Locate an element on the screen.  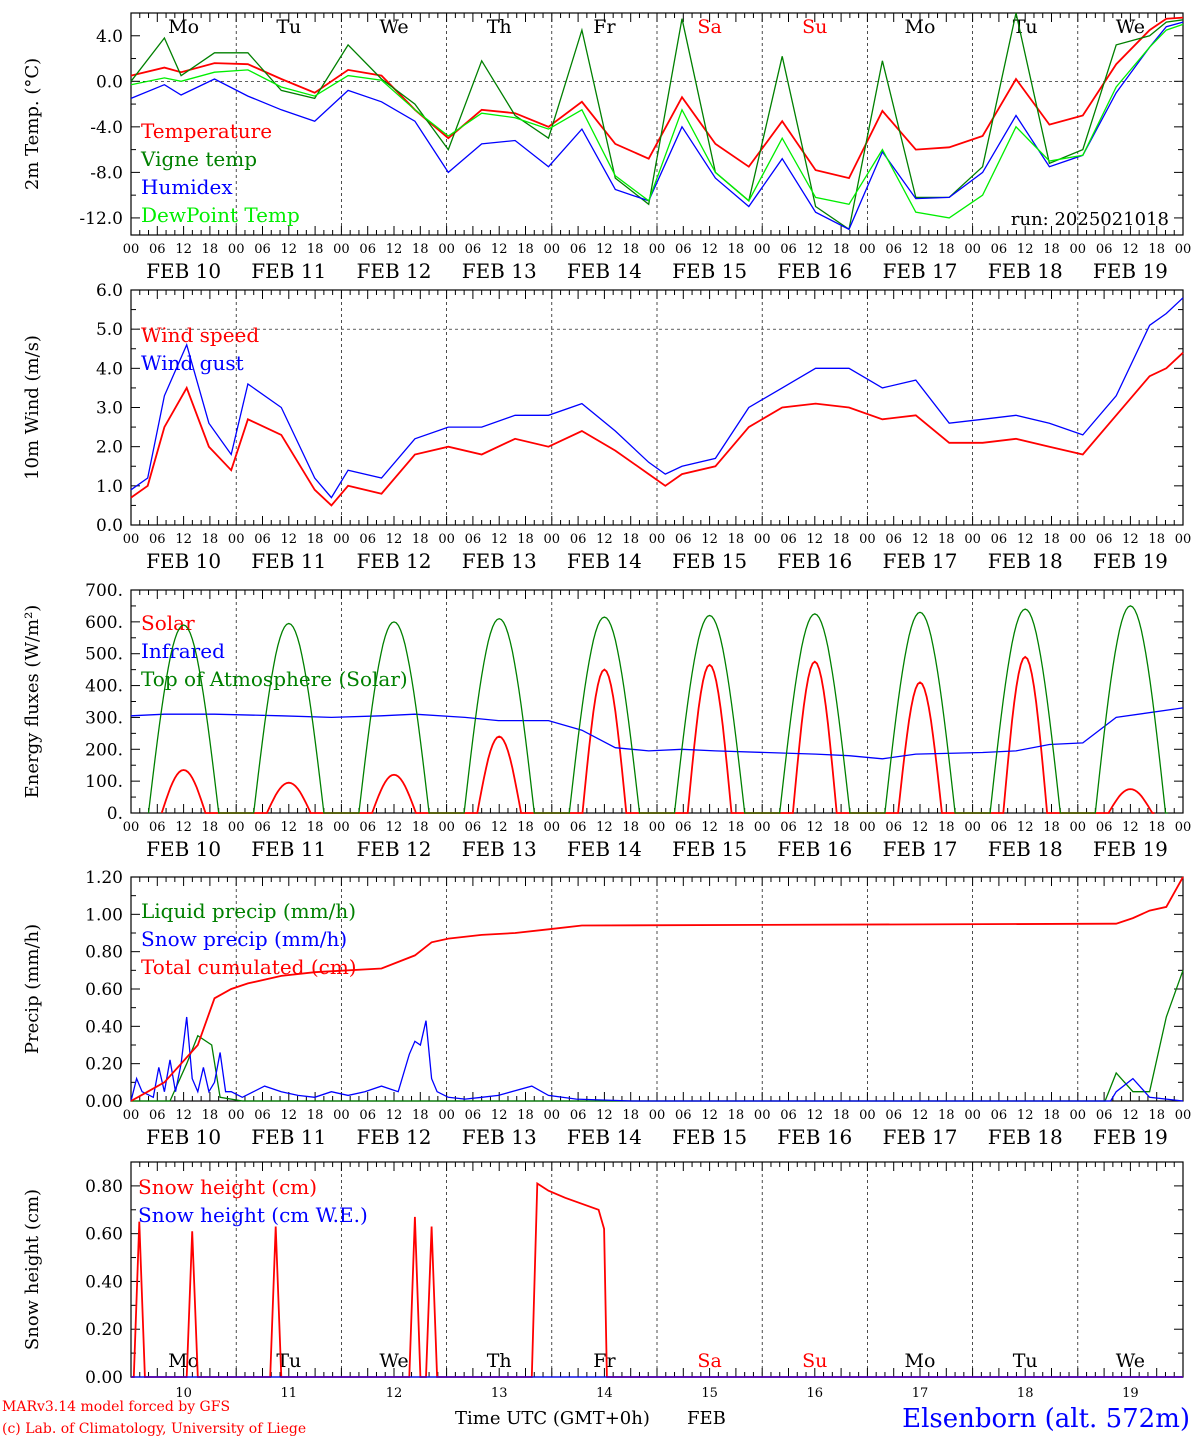
series-line-total-cumulated-cm- is located at coordinates (657, 989).